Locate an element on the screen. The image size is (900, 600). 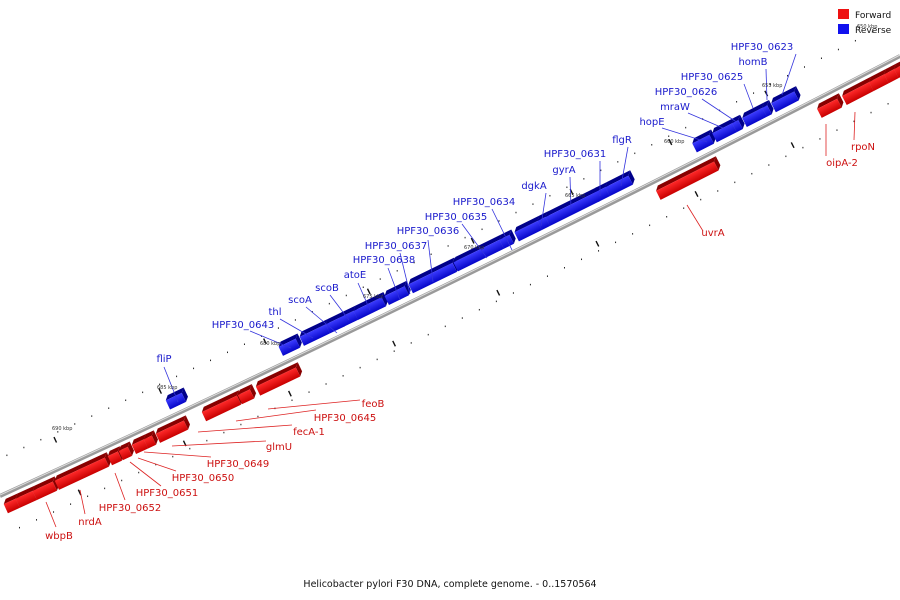
gene-label: flgR is located at coordinates (622, 140).